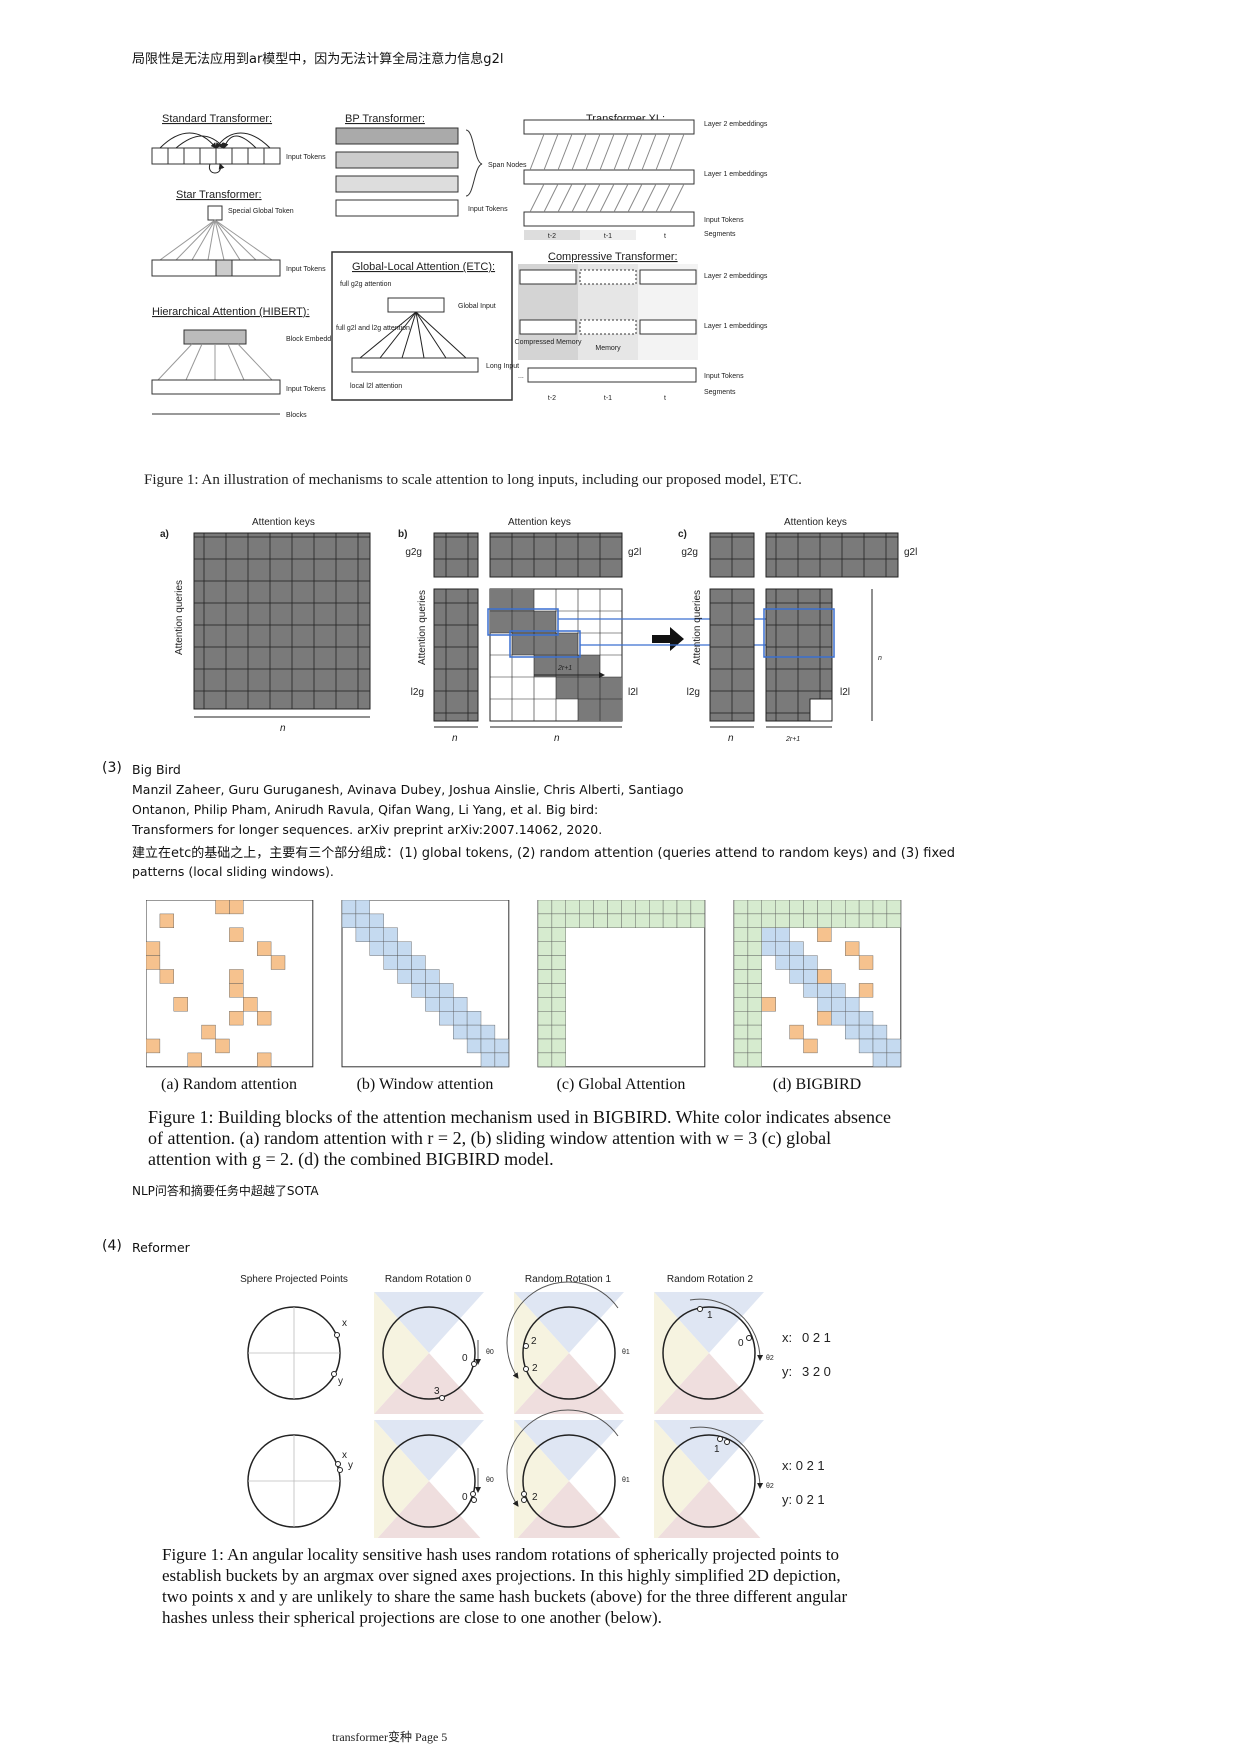  I want to click on bucket-r1-top-a: 2, so click(534, 1341).